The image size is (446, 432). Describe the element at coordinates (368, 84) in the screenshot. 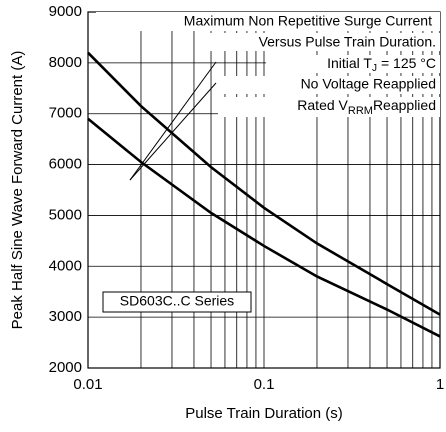

I see `series-label: No Voltage Reapplied` at that location.